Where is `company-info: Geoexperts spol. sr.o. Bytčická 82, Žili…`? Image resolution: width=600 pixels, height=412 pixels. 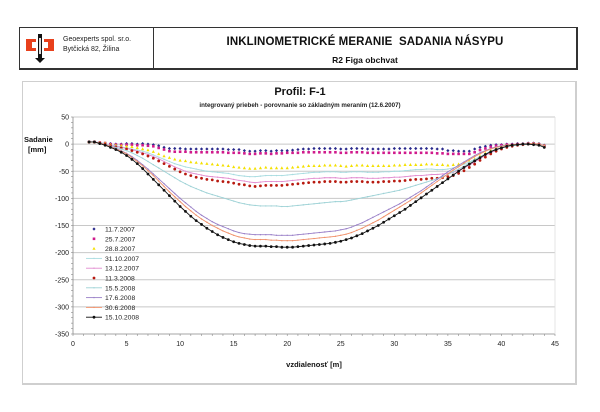
company-info: Geoexperts spol. sr.o. Bytčická 82, Žili… is located at coordinates (97, 45).